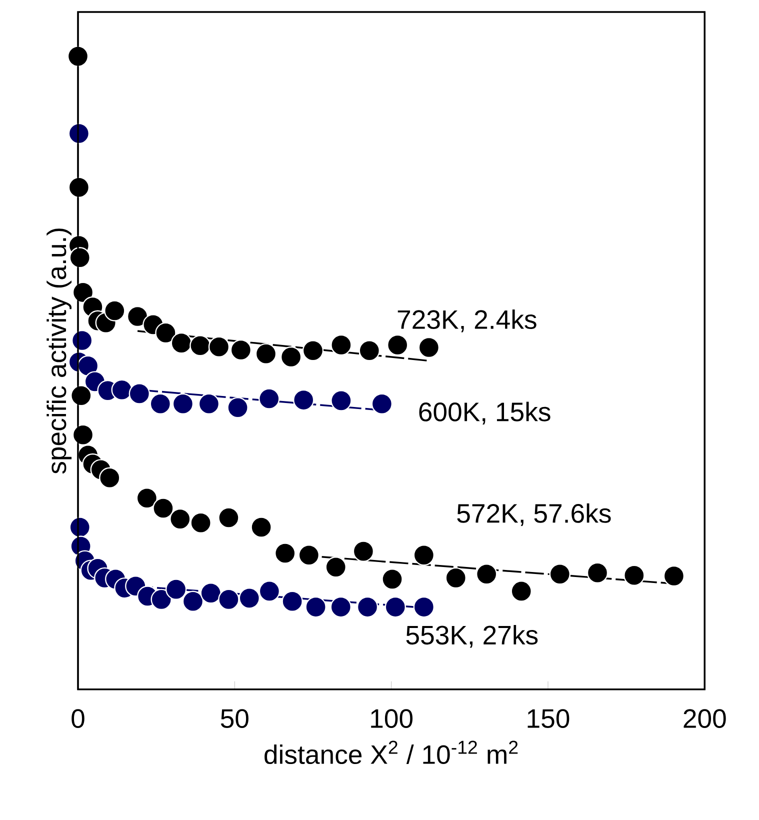 This screenshot has width=759, height=820. Describe the element at coordinates (59, 351) in the screenshot. I see `y-axis-title: specific activity (a.u.)` at that location.